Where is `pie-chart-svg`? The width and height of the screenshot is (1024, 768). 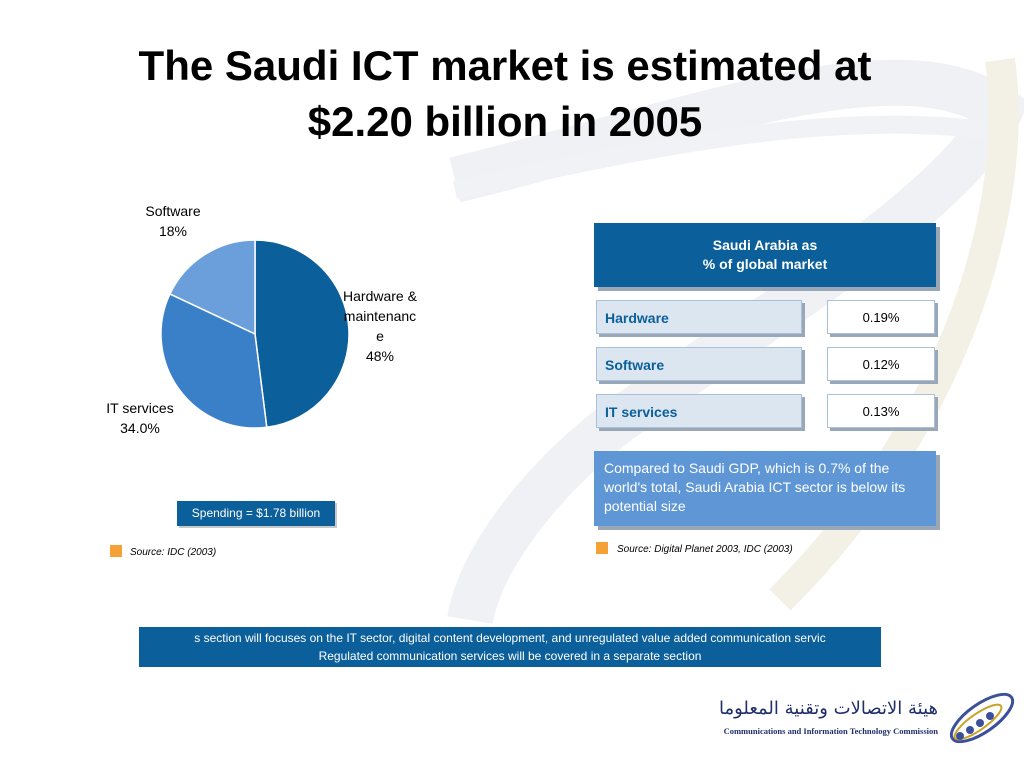 pie-chart-svg is located at coordinates (255, 334).